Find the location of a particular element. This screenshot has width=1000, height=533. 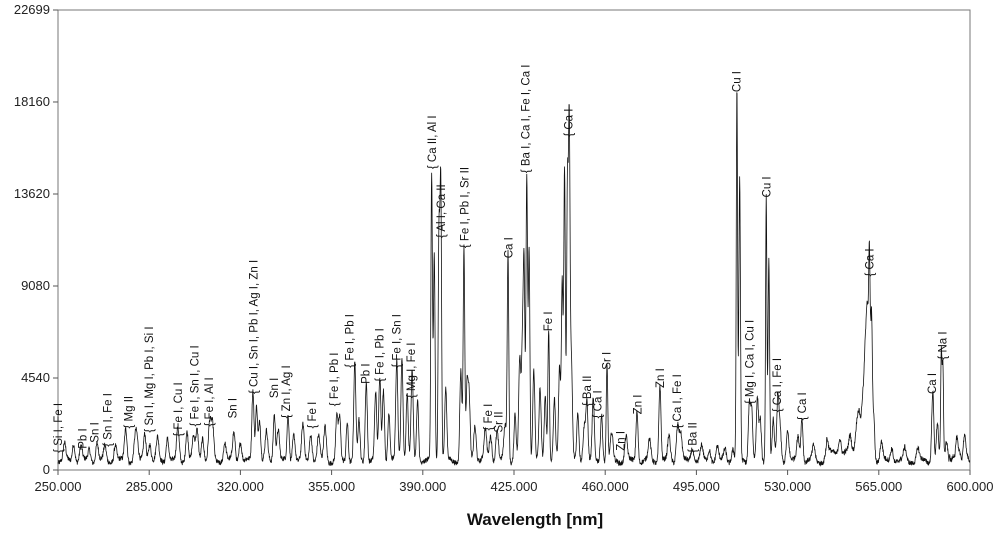

x-axis-label: Wavelength [nm] is located at coordinates (535, 519).